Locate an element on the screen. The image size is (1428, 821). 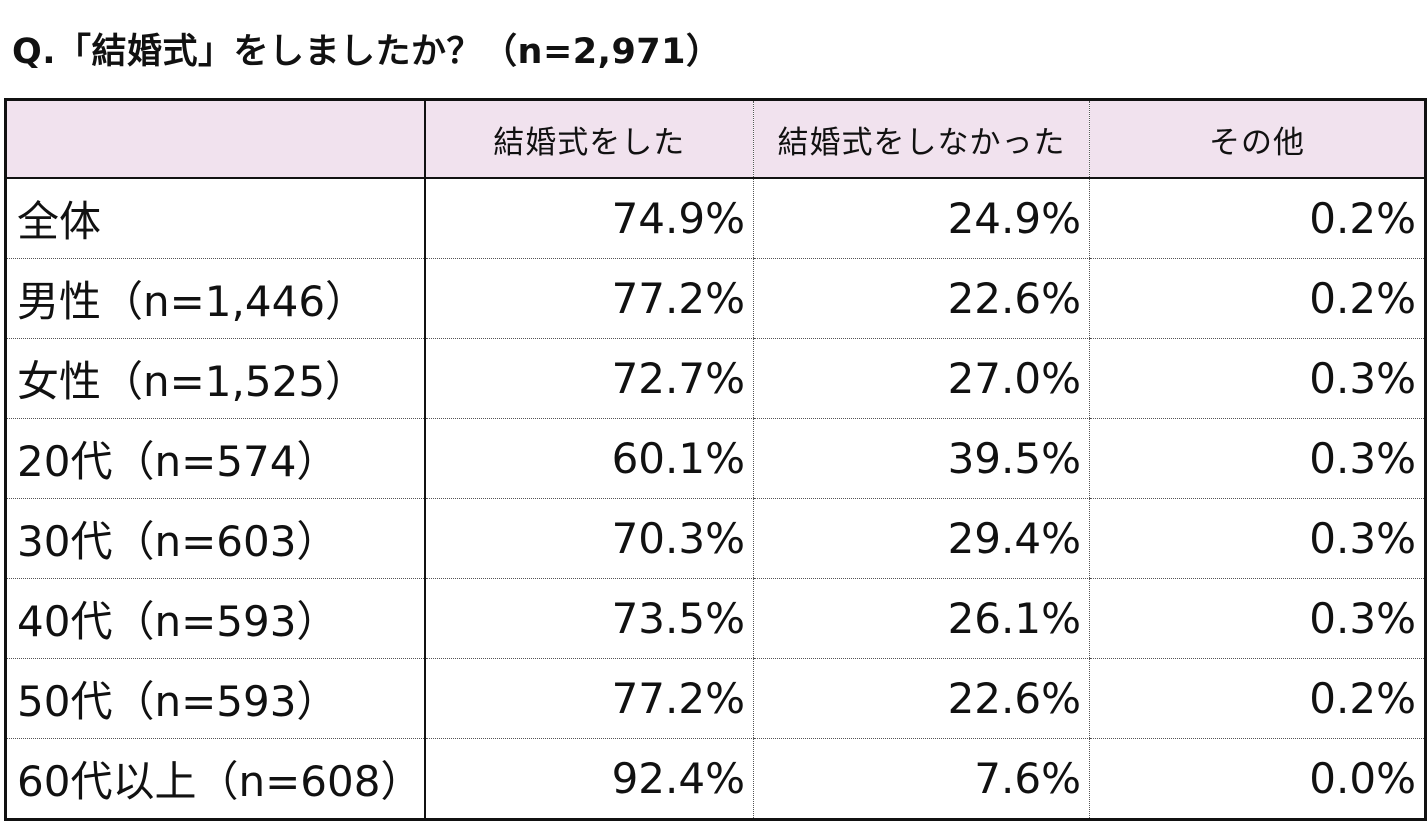
value-cell-did-wedding: 70.3% is located at coordinates (589, 538).